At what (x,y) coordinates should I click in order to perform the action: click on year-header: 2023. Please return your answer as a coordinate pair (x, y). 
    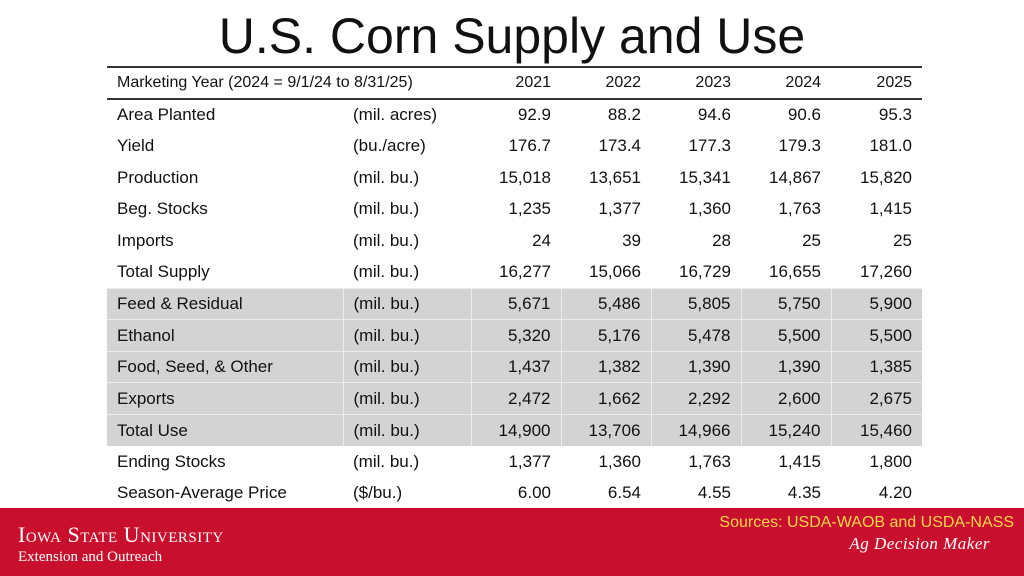
    Looking at the image, I should click on (696, 83).